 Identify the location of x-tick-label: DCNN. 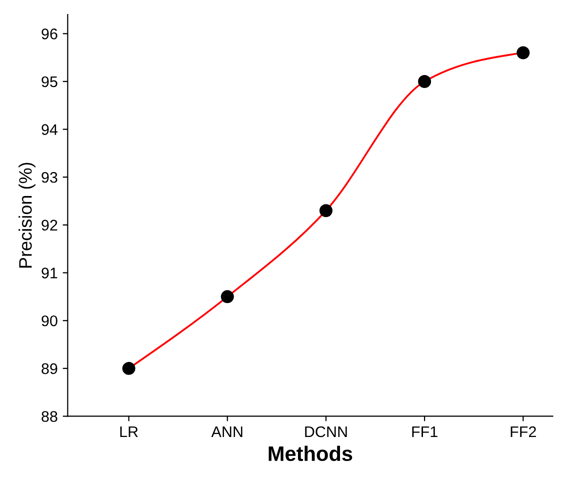
(326, 432).